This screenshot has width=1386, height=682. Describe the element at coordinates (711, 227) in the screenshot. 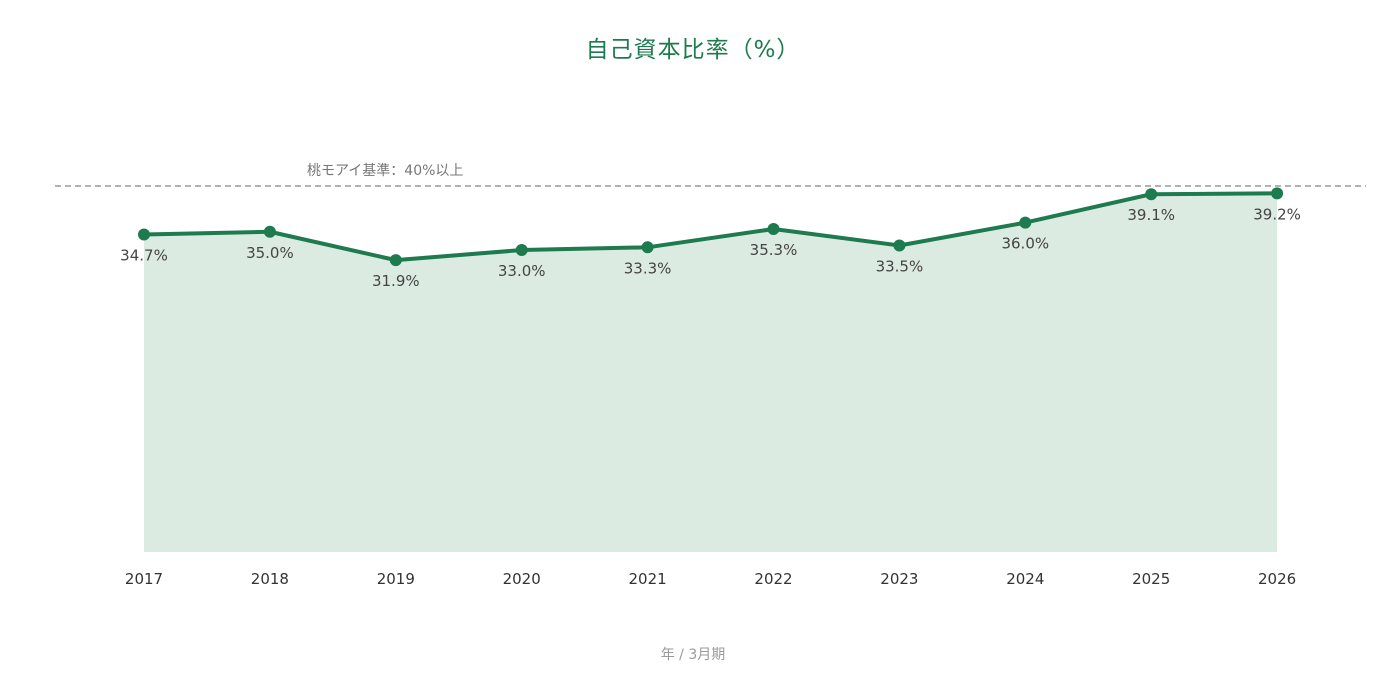

I see `series-line` at that location.